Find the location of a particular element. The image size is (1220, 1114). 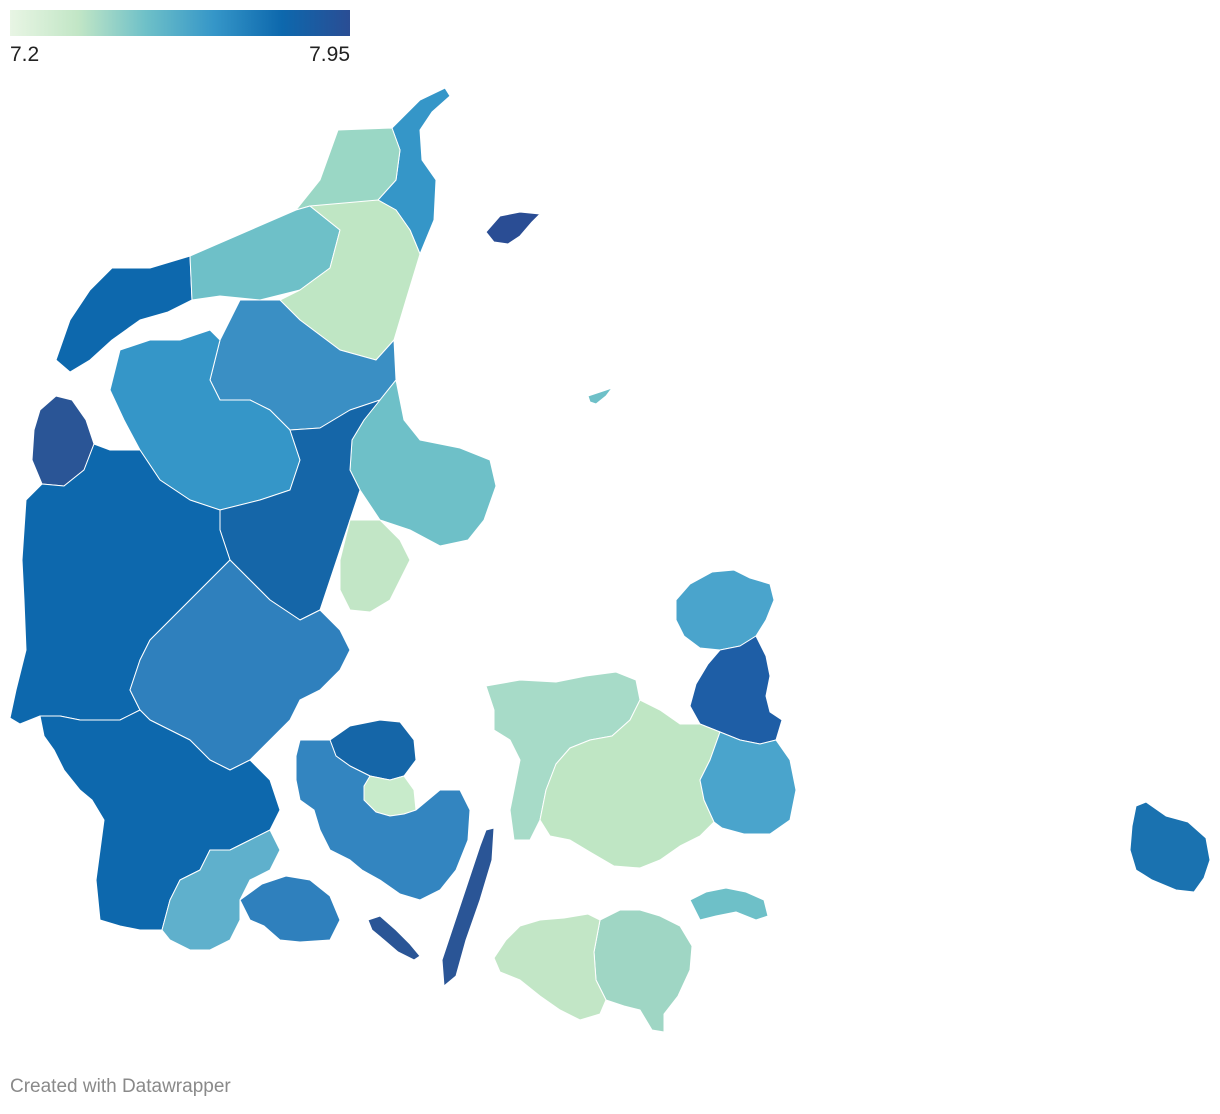

region-langeland is located at coordinates (468, 907).